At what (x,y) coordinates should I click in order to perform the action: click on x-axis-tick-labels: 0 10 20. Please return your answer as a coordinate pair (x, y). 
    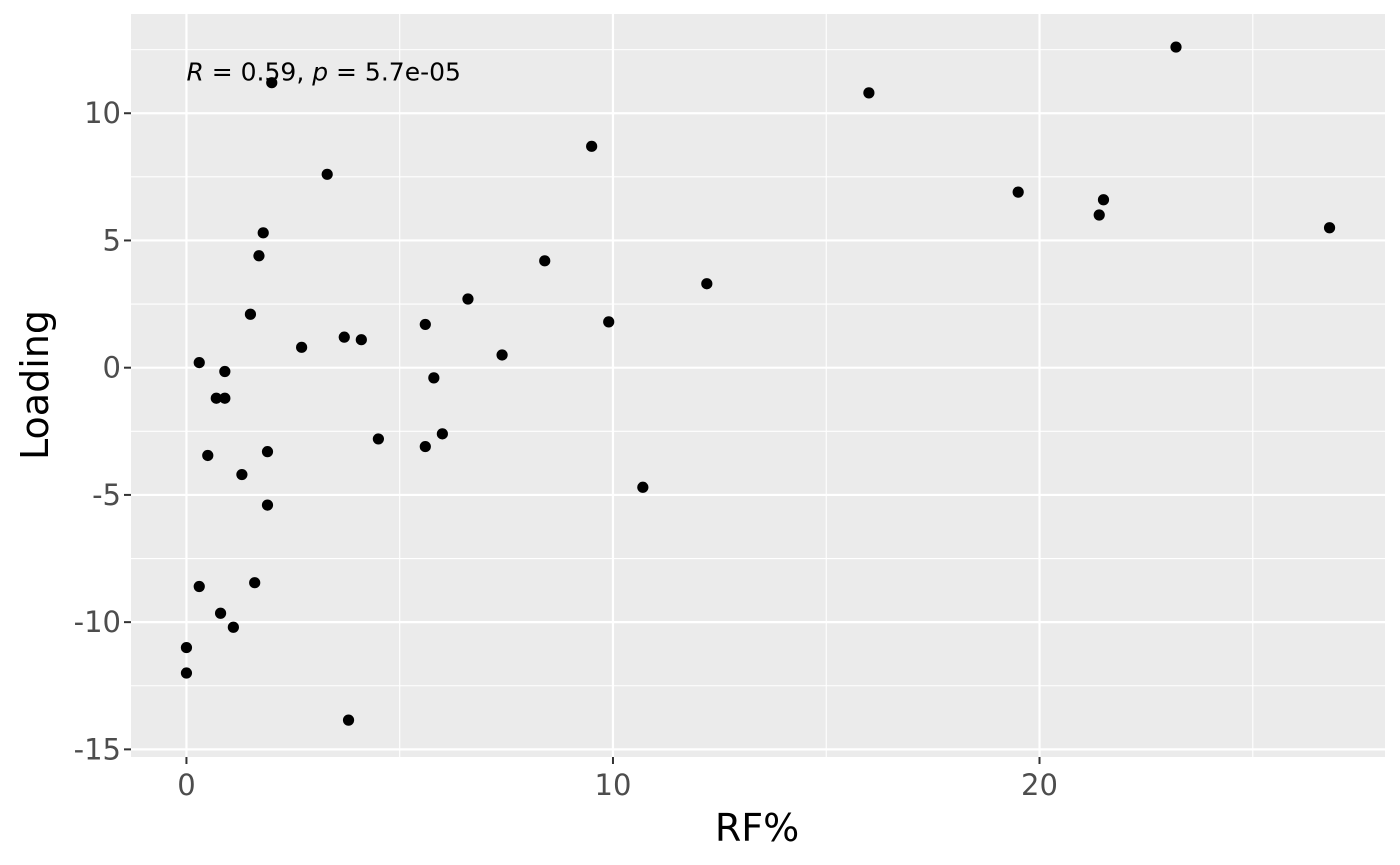
    Looking at the image, I should click on (617, 785).